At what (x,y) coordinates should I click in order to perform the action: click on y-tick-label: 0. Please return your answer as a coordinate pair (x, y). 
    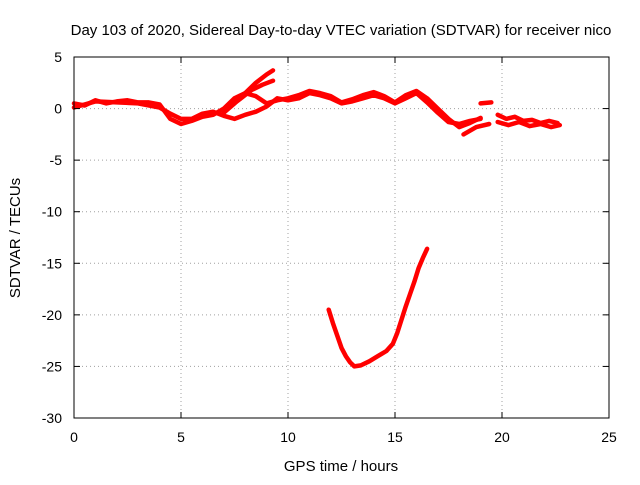
    Looking at the image, I should click on (58, 109).